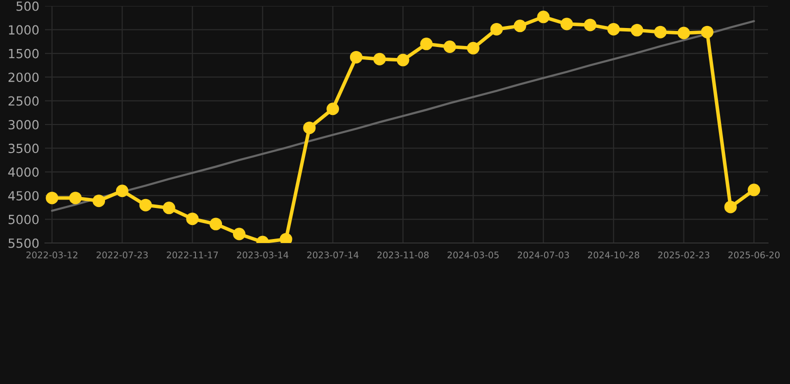 Image resolution: width=790 pixels, height=384 pixels. I want to click on x-tick-label: 2024-07-03, so click(543, 254).